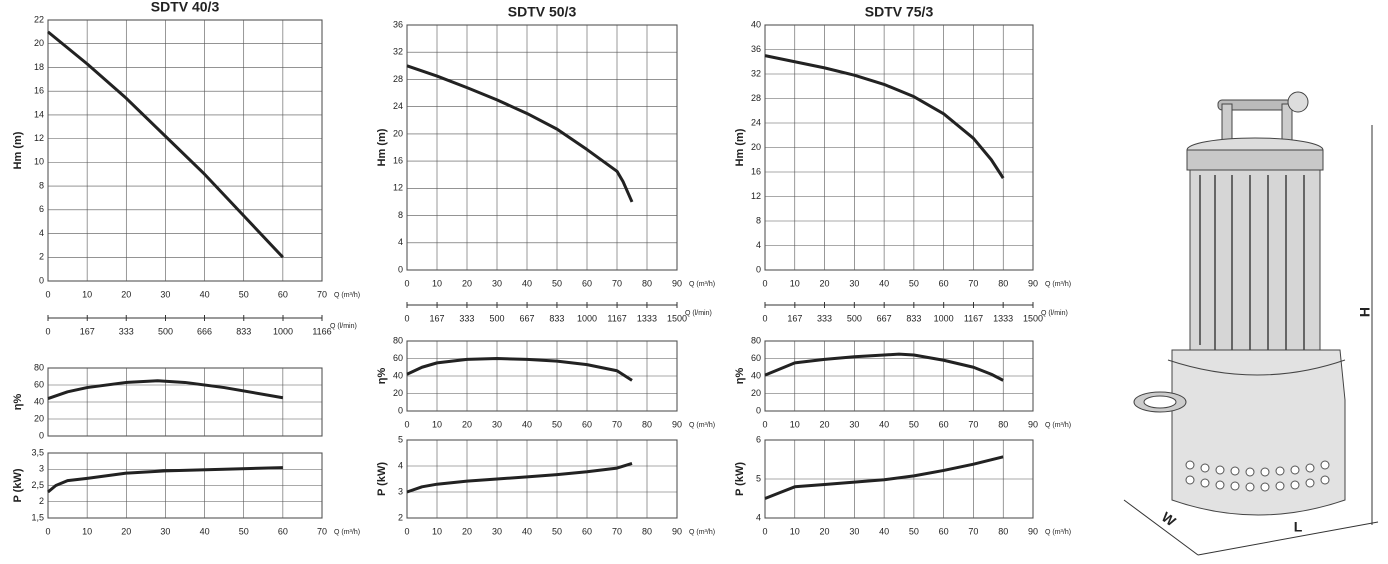 The height and width of the screenshot is (564, 1388). What do you see at coordinates (39, 162) in the screenshot?
I see `y-tick-label: 10` at bounding box center [39, 162].